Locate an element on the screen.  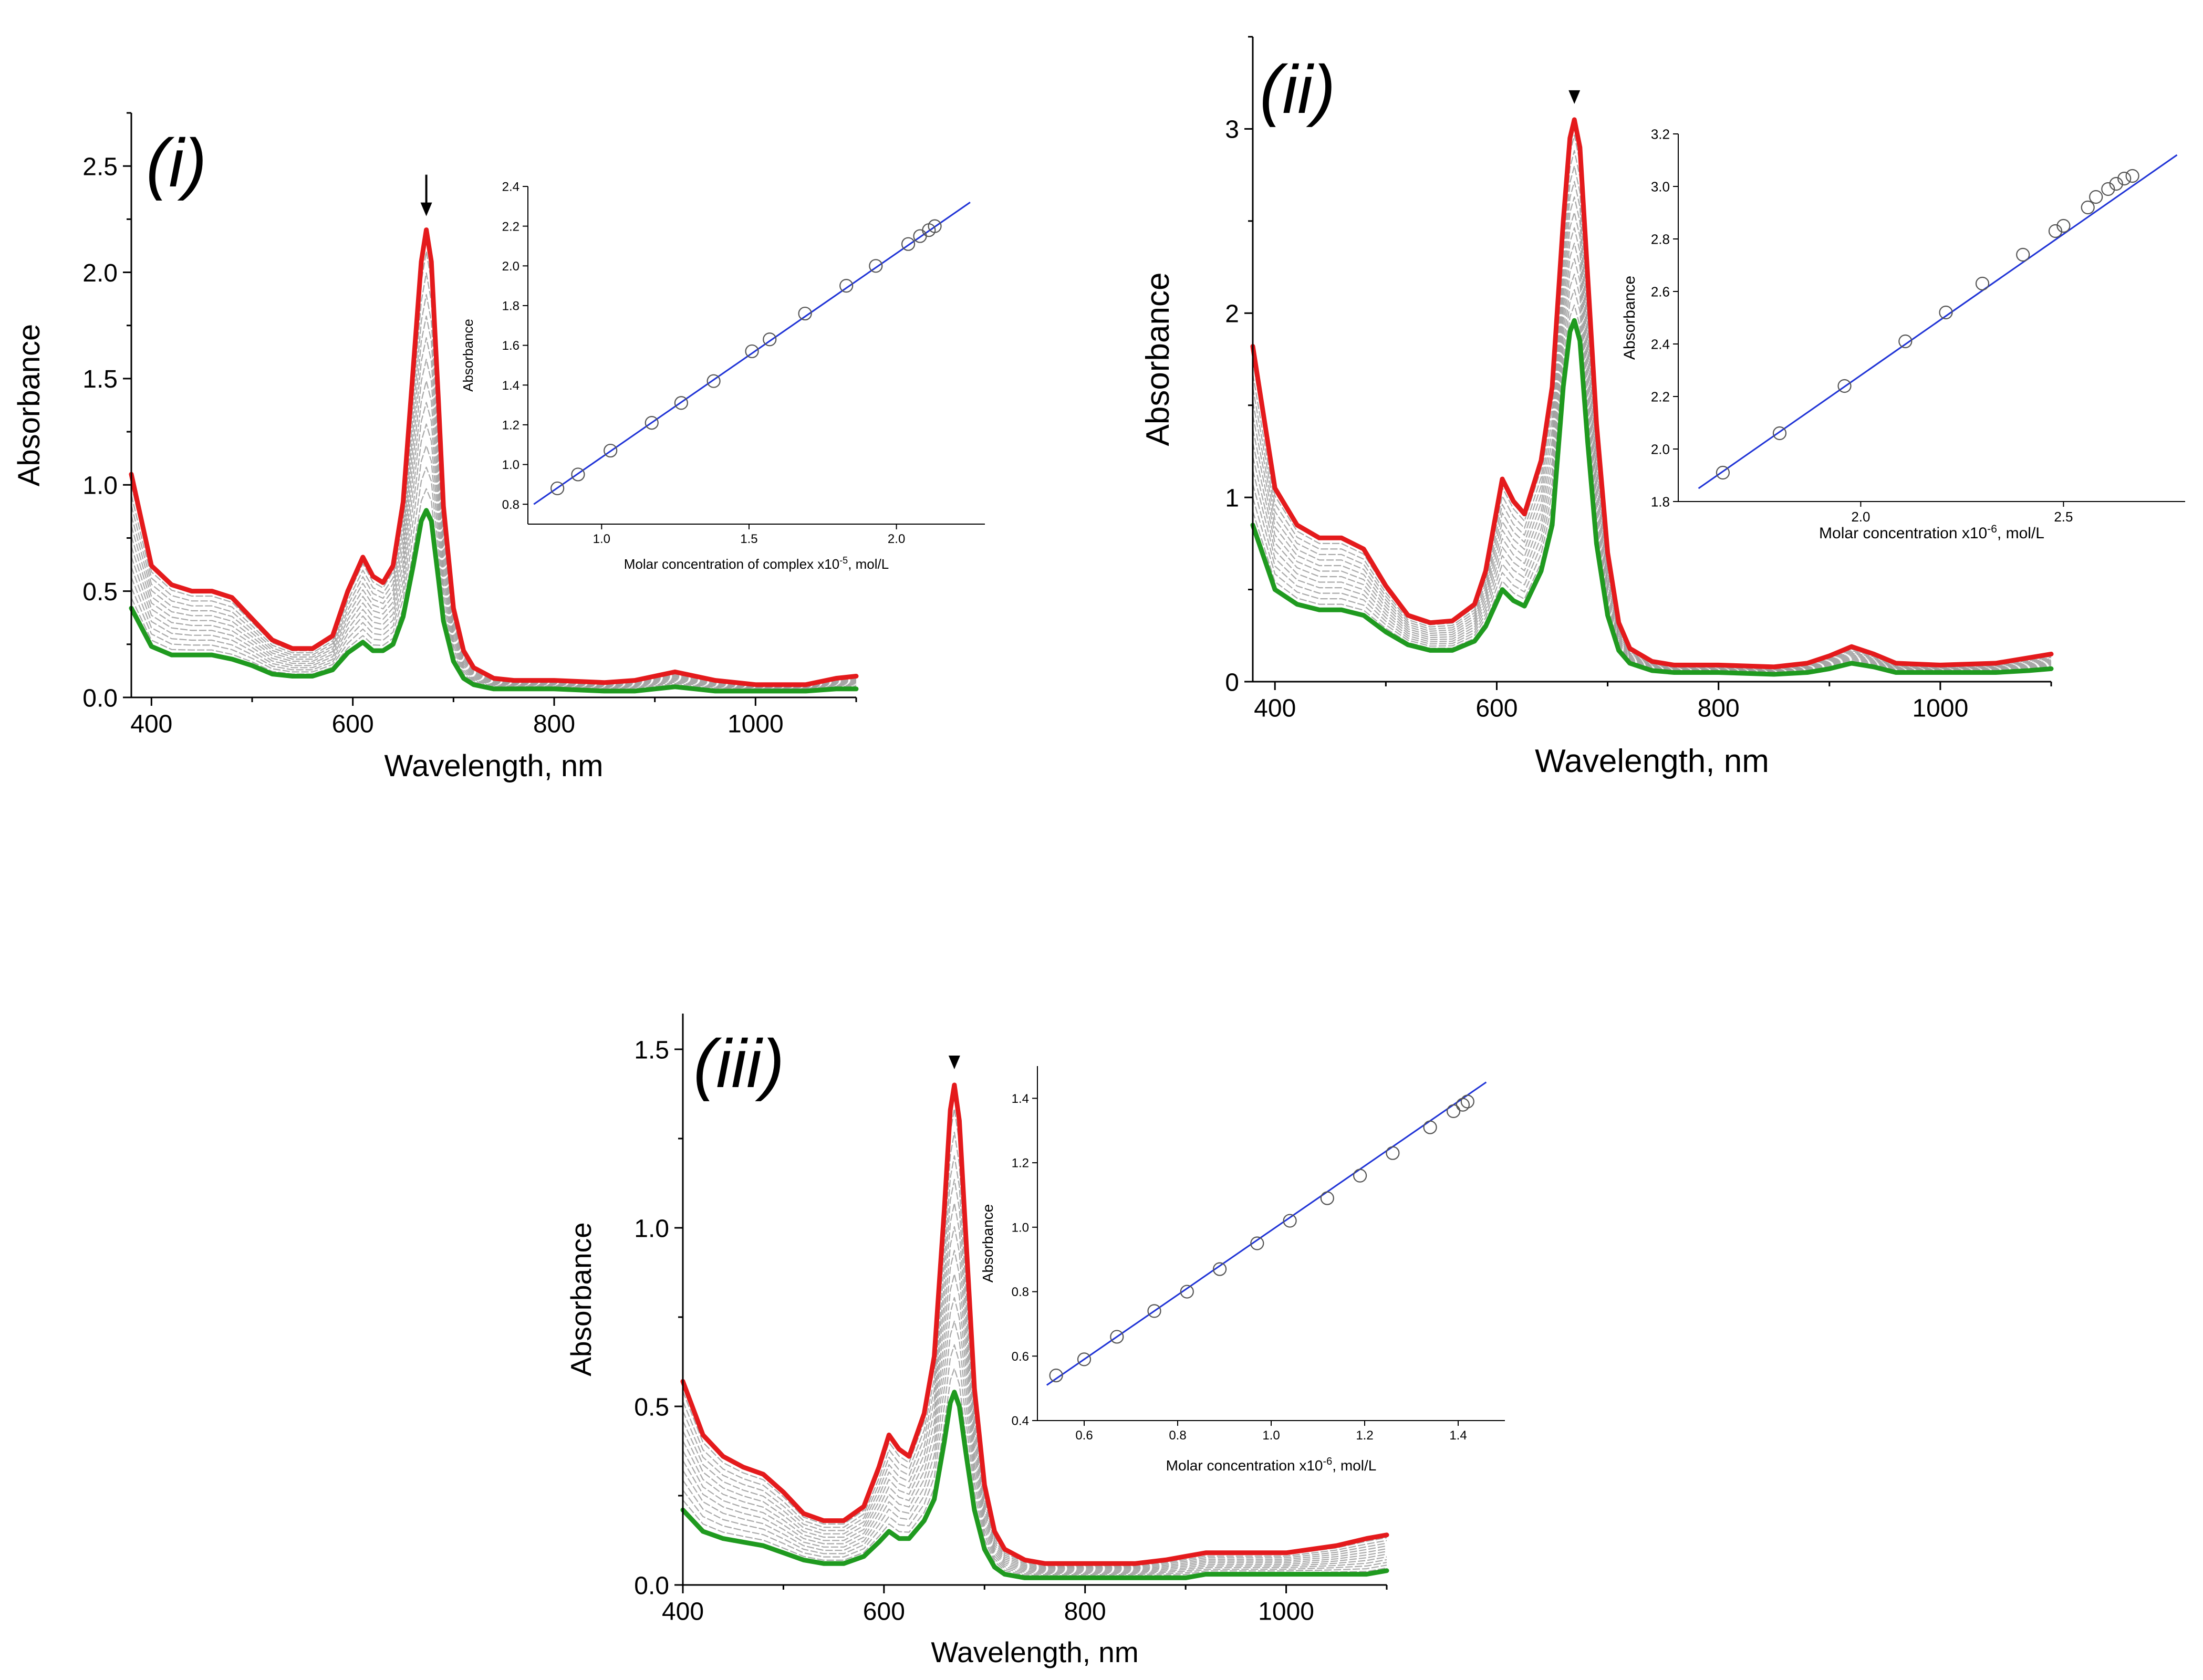
panel-label-i: (i) is located at coordinates (176, 162).